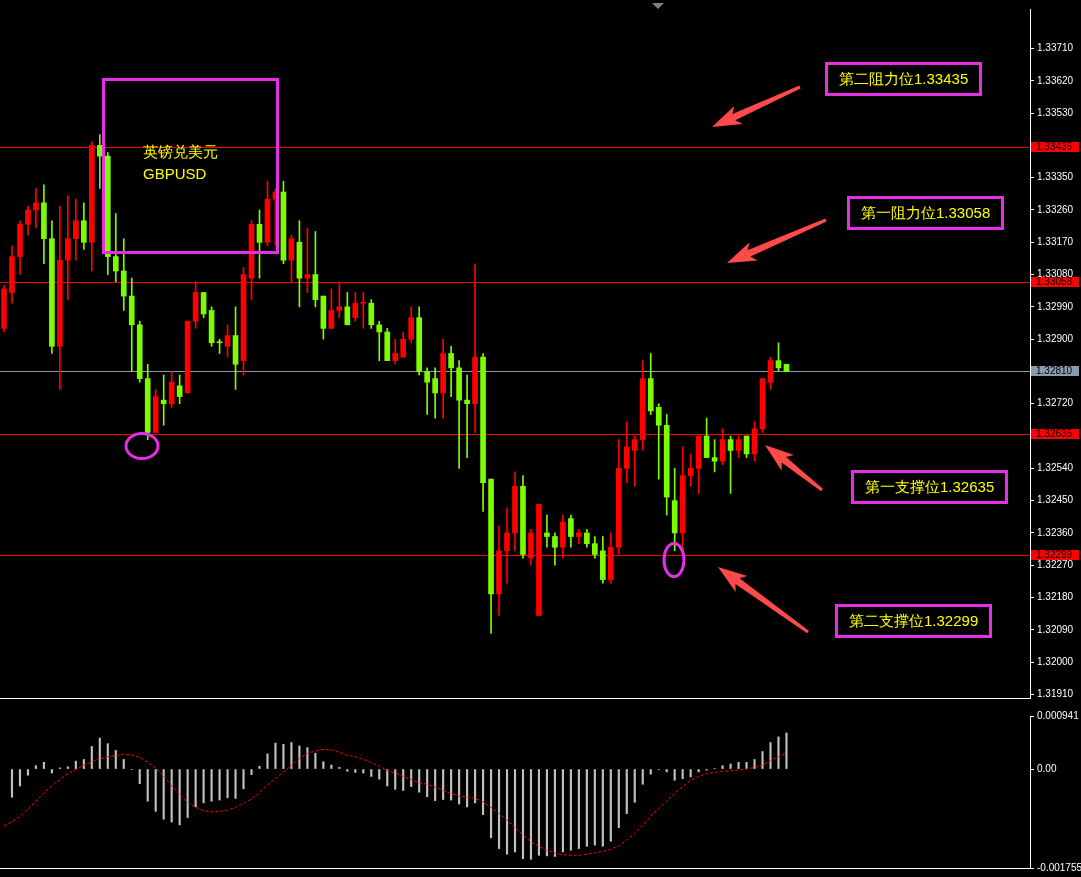 This screenshot has height=877, width=1081. What do you see at coordinates (926, 213) in the screenshot?
I see `annotation: 第一阻力位1.33058` at bounding box center [926, 213].